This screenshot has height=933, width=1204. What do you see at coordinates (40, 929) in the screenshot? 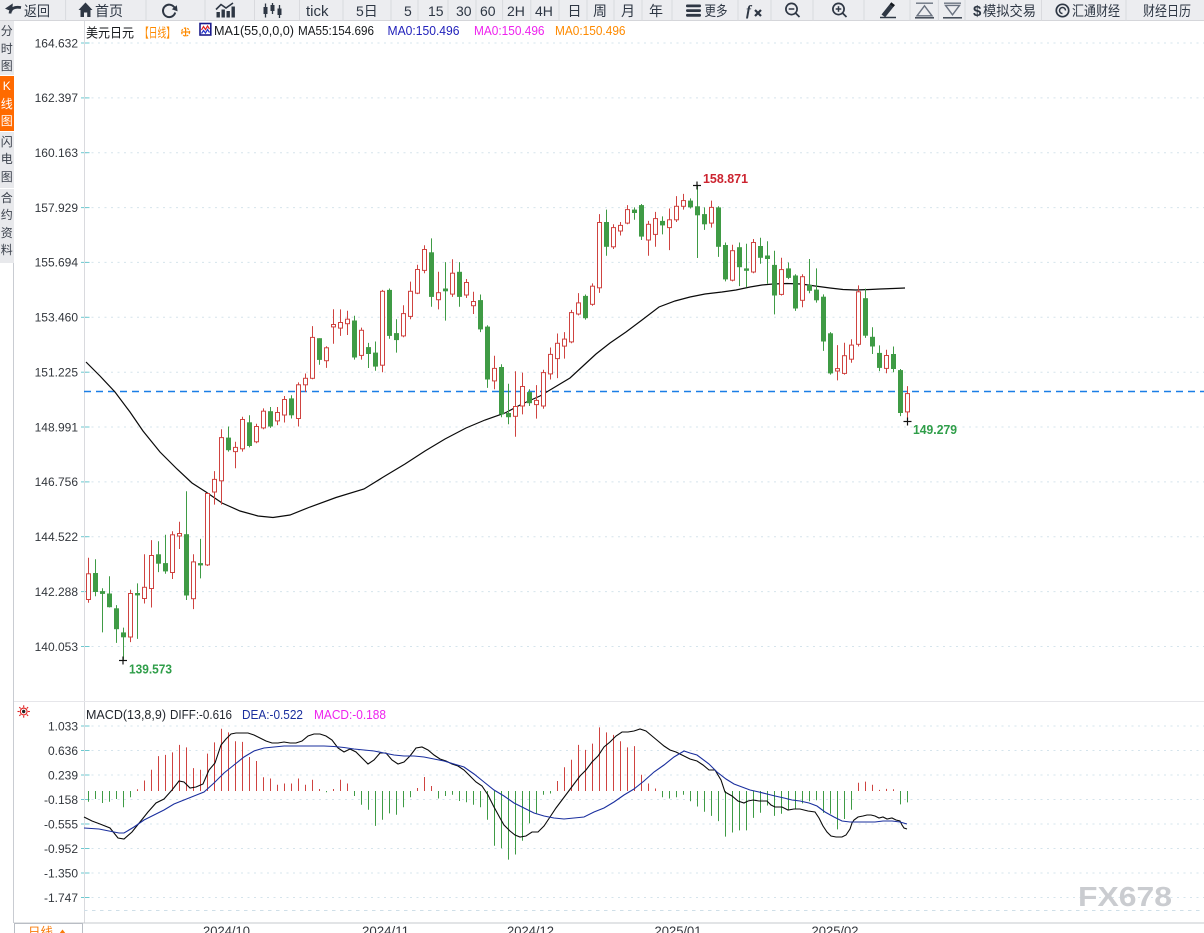
I see `svg-text: 日线` at bounding box center [40, 929].